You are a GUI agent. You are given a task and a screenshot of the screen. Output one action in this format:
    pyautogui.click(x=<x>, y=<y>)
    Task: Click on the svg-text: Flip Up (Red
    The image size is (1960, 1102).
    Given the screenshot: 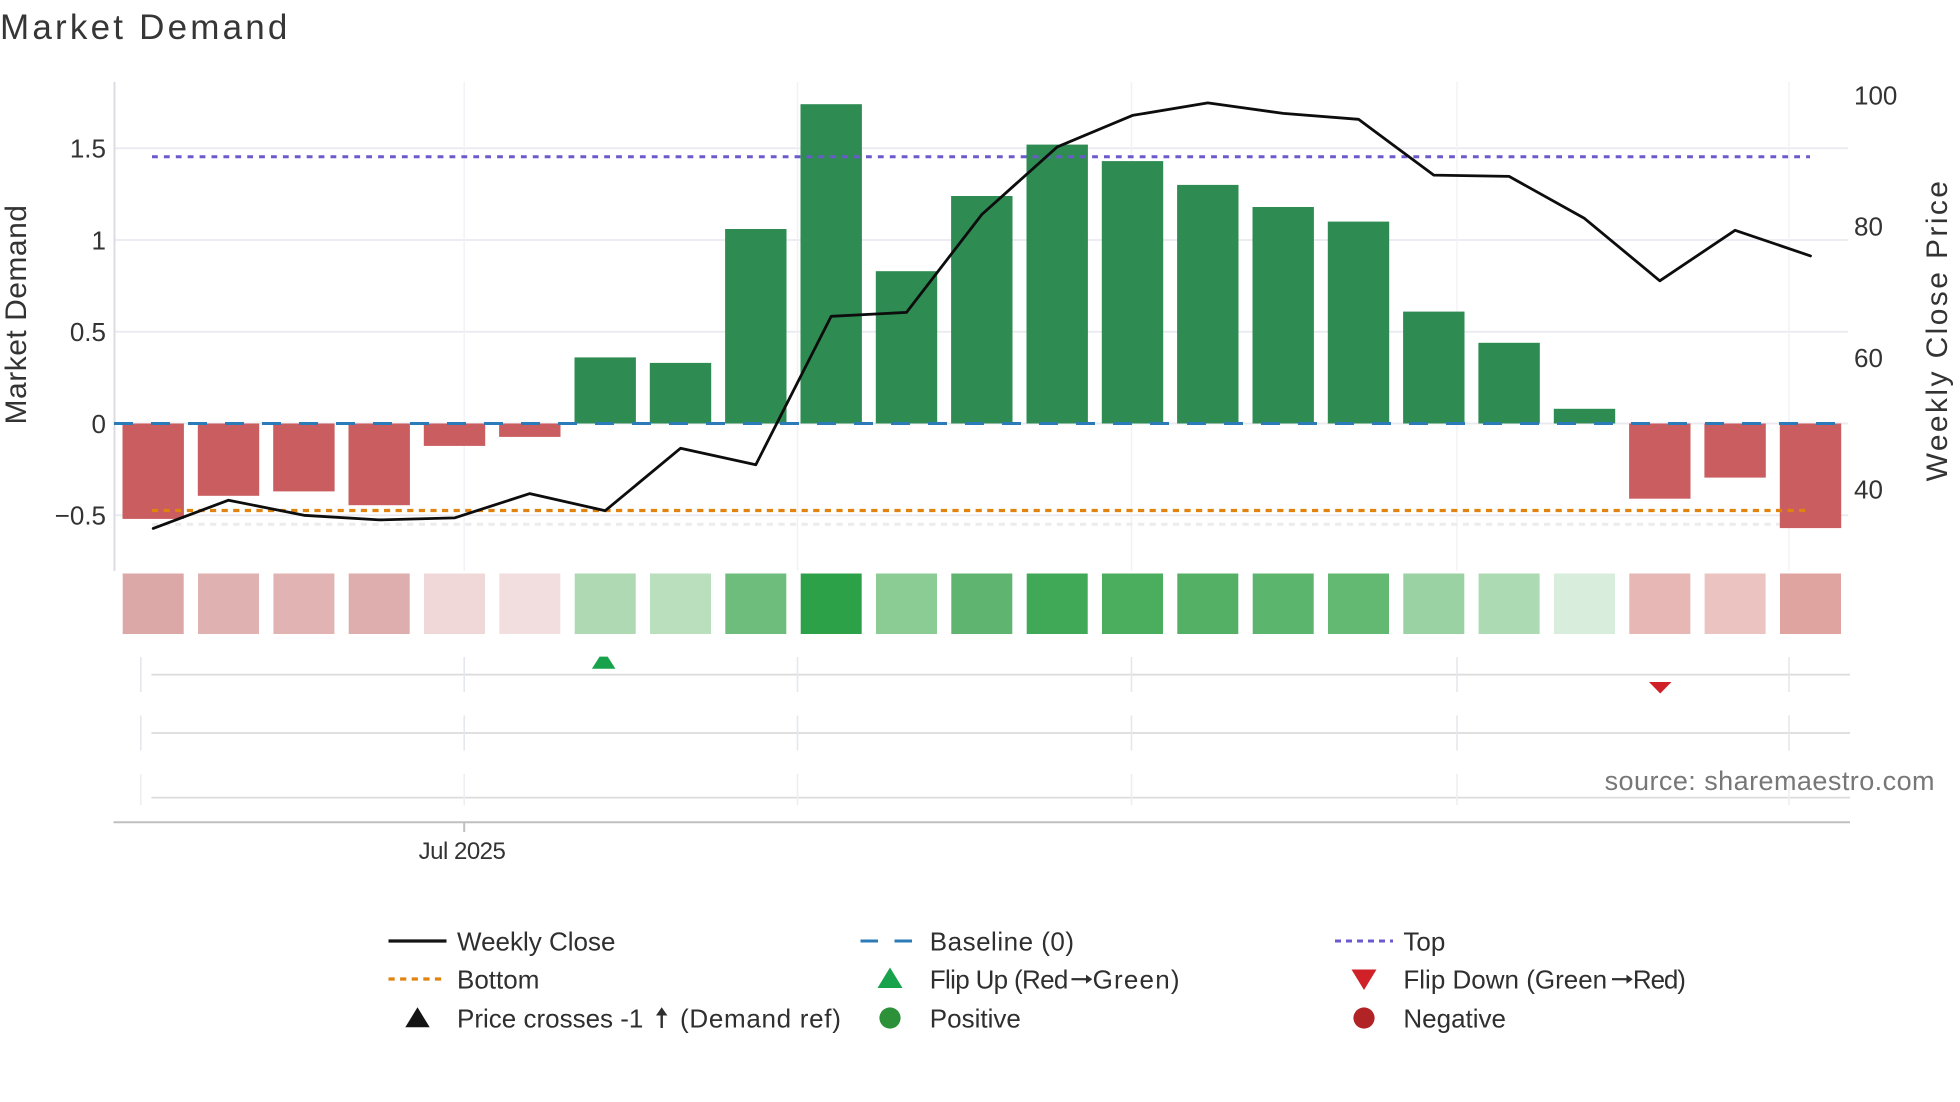 What is the action you would take?
    pyautogui.click(x=999, y=979)
    